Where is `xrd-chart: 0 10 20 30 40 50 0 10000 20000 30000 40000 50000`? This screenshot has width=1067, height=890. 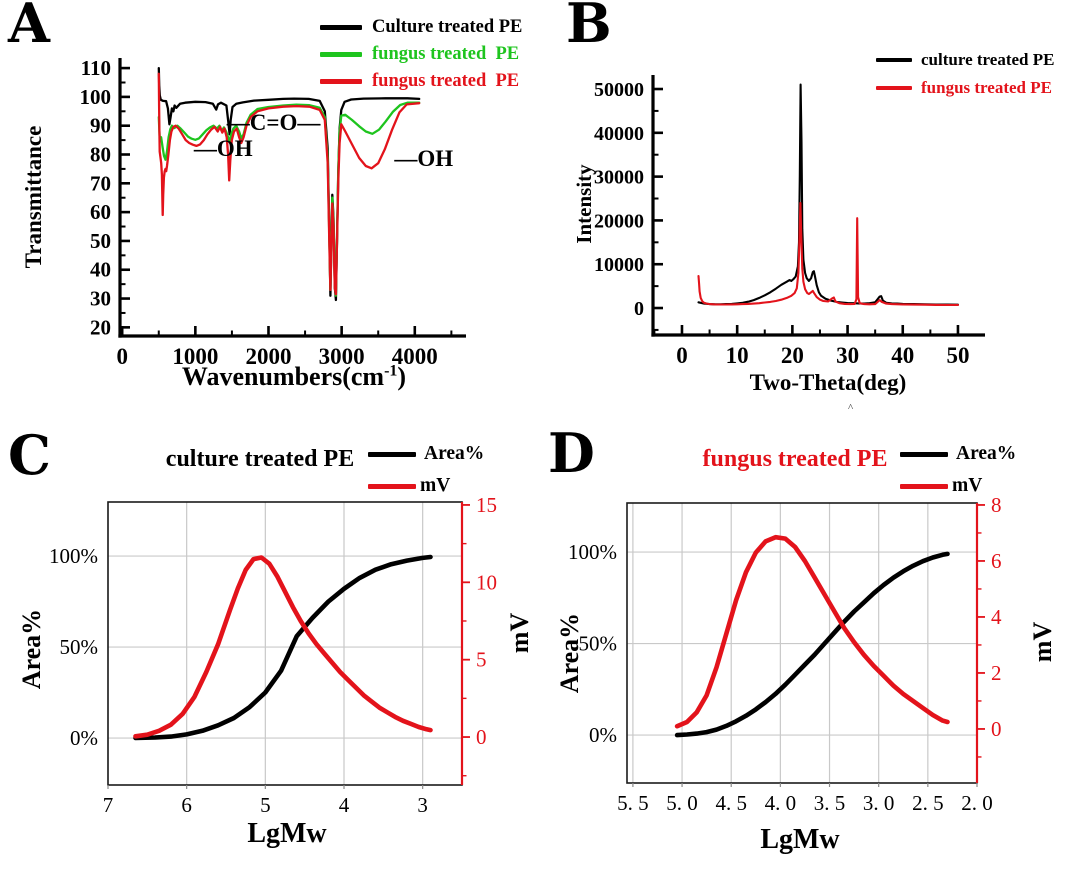
xrd-chart: 0 10 20 30 40 50 0 10000 20000 30000 40000 50000 is located at coordinates (789, 221).